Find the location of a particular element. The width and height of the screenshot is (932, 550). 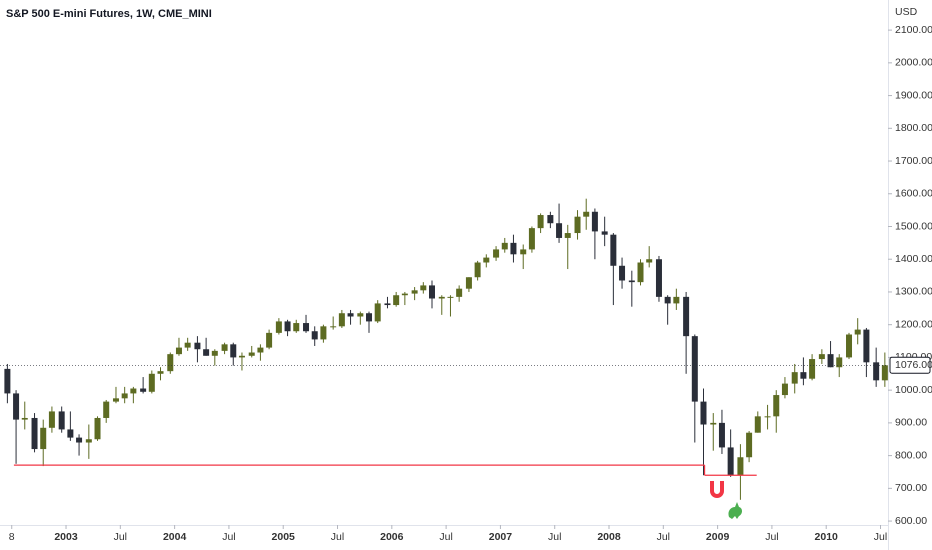

last-price-box is located at coordinates (910, 365).